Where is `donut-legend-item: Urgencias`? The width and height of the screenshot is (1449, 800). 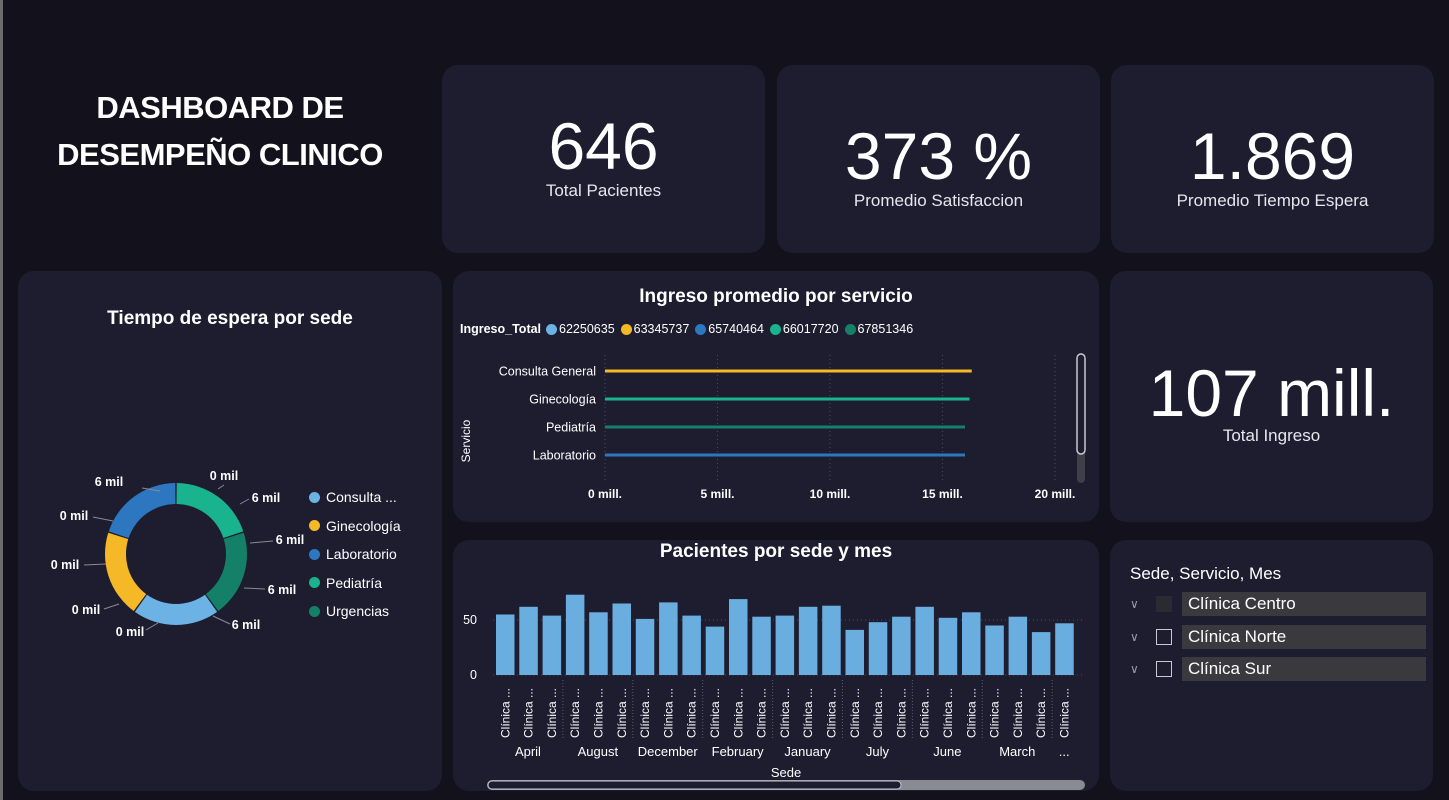 donut-legend-item: Urgencias is located at coordinates (349, 611).